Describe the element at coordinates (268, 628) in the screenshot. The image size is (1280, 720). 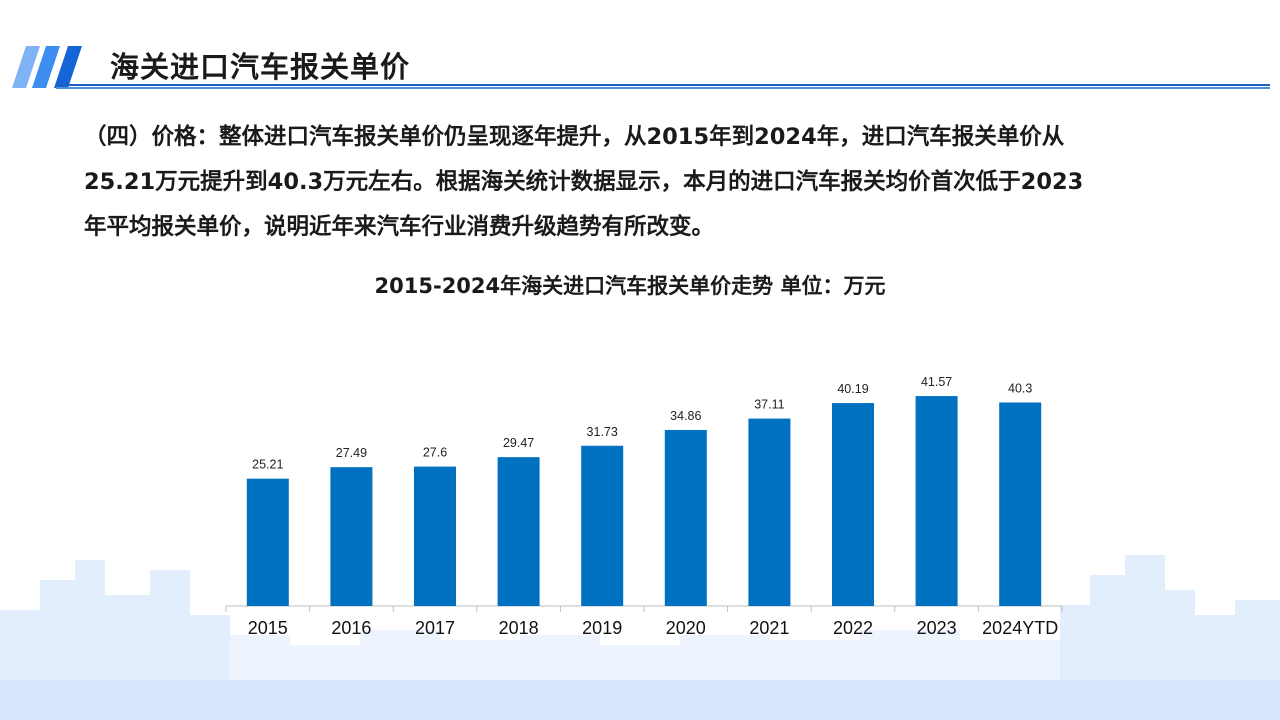
I see `x-tick-label-2015: 2015` at that location.